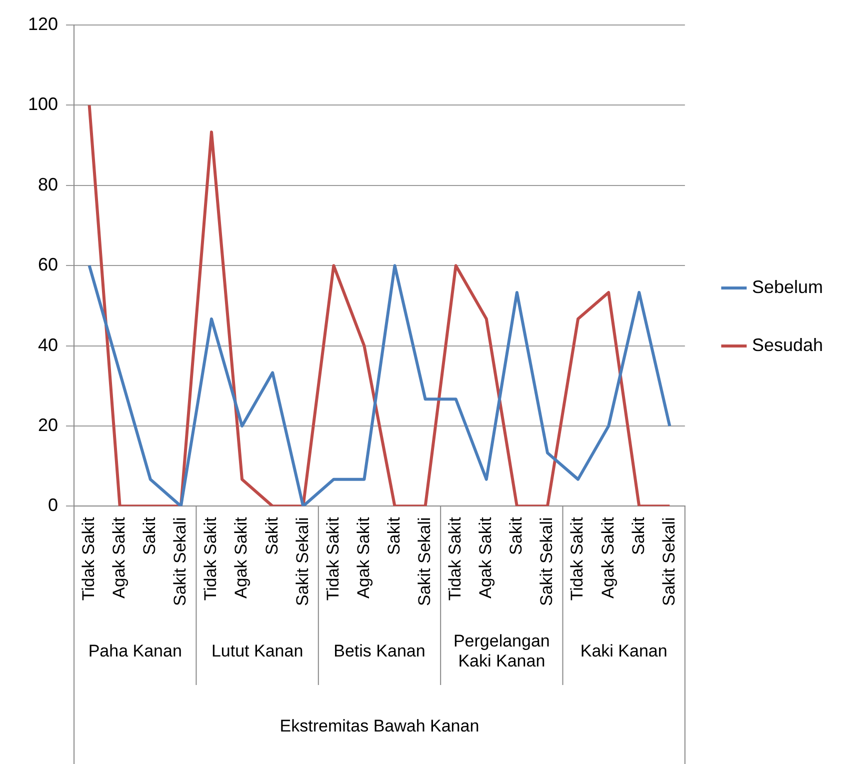 This screenshot has width=843, height=764. I want to click on y-tick-label: 100, so click(43, 104).